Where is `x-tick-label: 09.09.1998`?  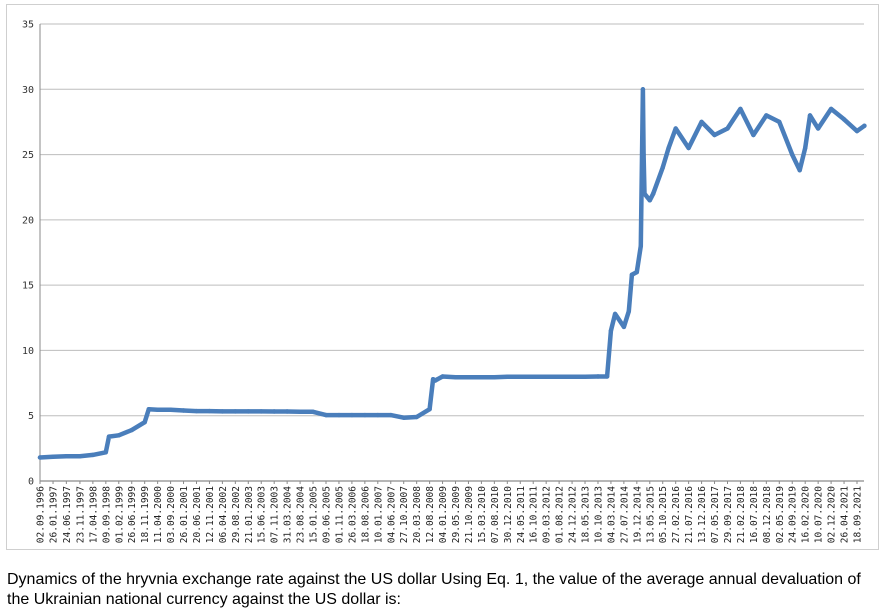
x-tick-label: 09.09.1998 is located at coordinates (106, 514).